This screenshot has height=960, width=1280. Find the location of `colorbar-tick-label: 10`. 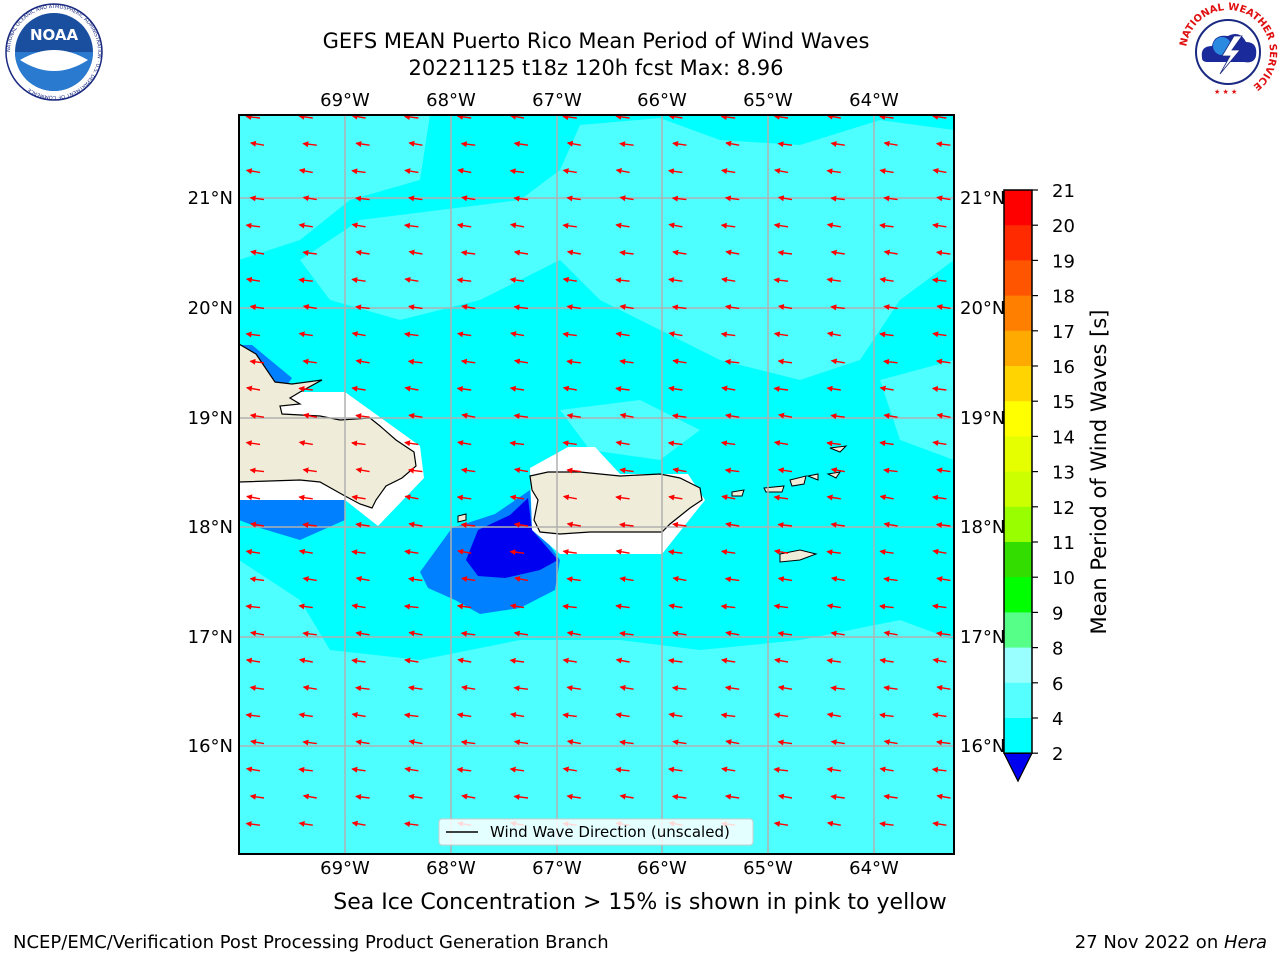

colorbar-tick-label: 10 is located at coordinates (1063, 578).